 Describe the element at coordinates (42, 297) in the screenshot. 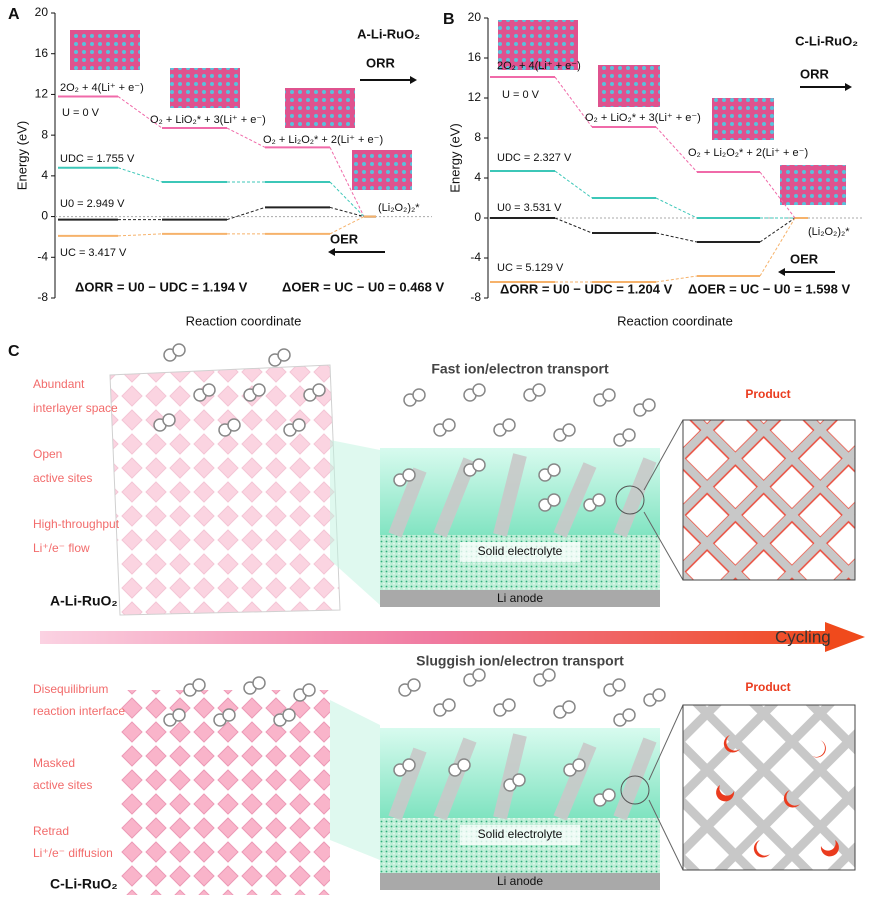

I see `y-tick-label: -8` at that location.